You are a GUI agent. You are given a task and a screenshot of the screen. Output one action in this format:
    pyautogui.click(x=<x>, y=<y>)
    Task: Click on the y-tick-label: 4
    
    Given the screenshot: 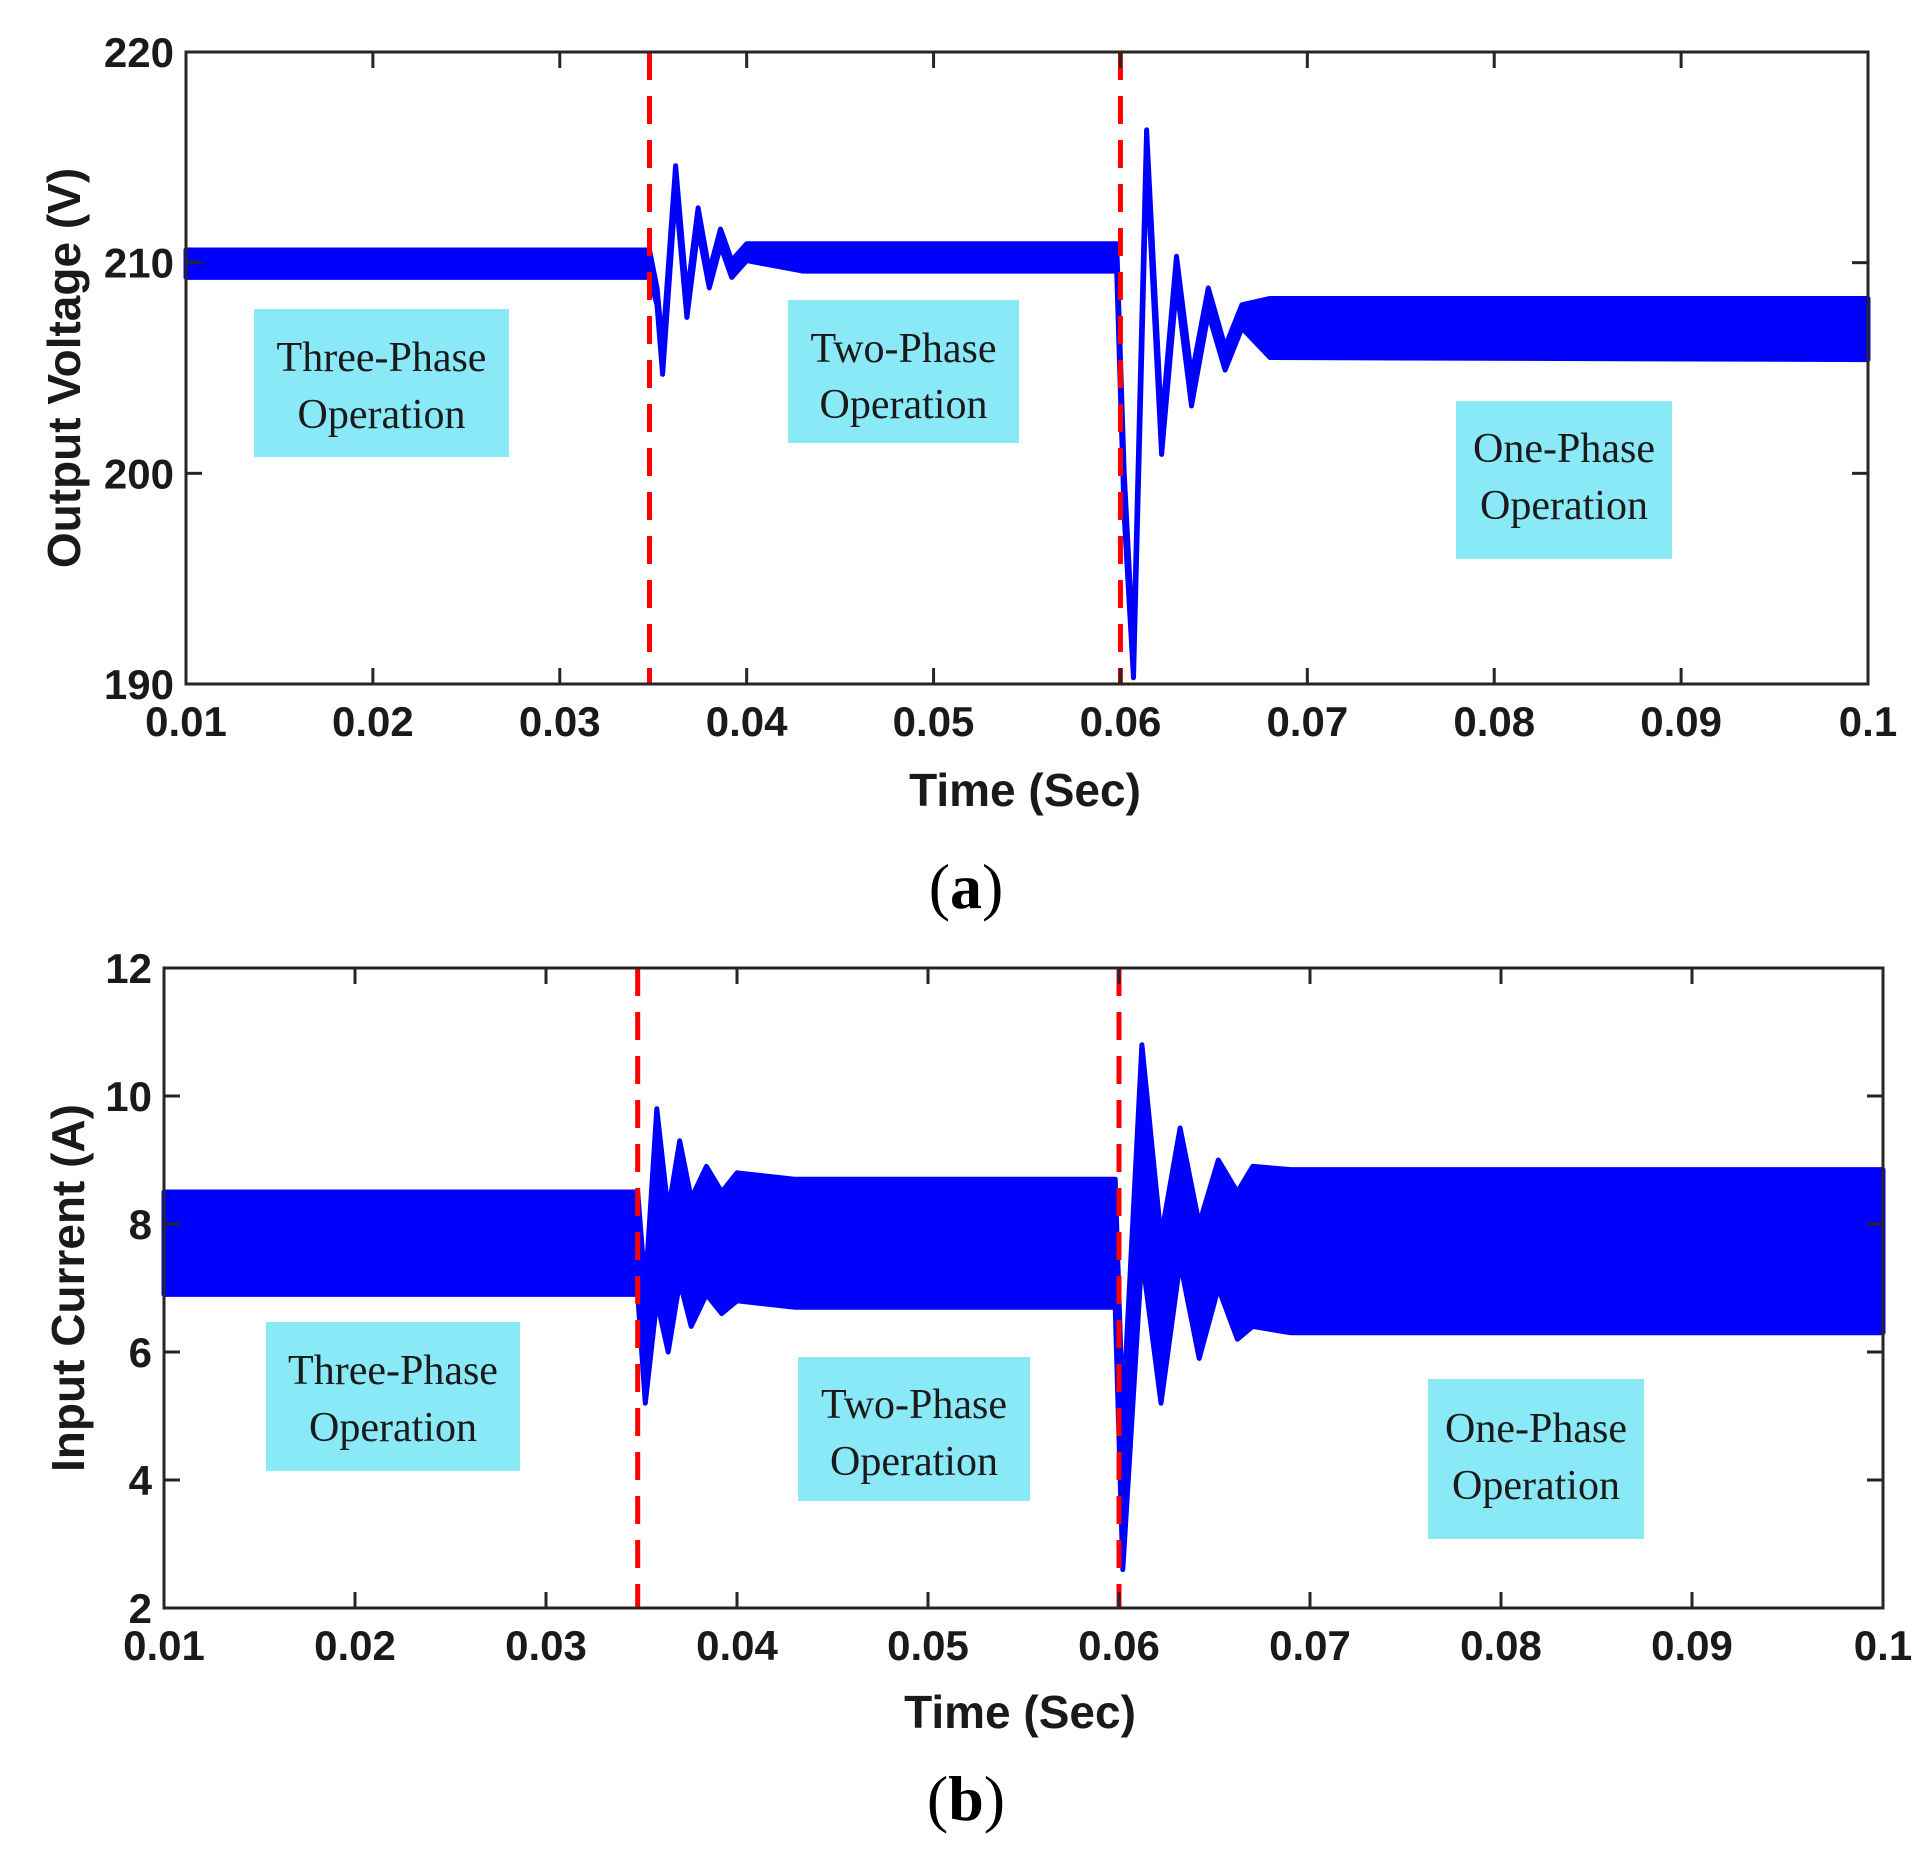 What is the action you would take?
    pyautogui.click(x=141, y=1480)
    